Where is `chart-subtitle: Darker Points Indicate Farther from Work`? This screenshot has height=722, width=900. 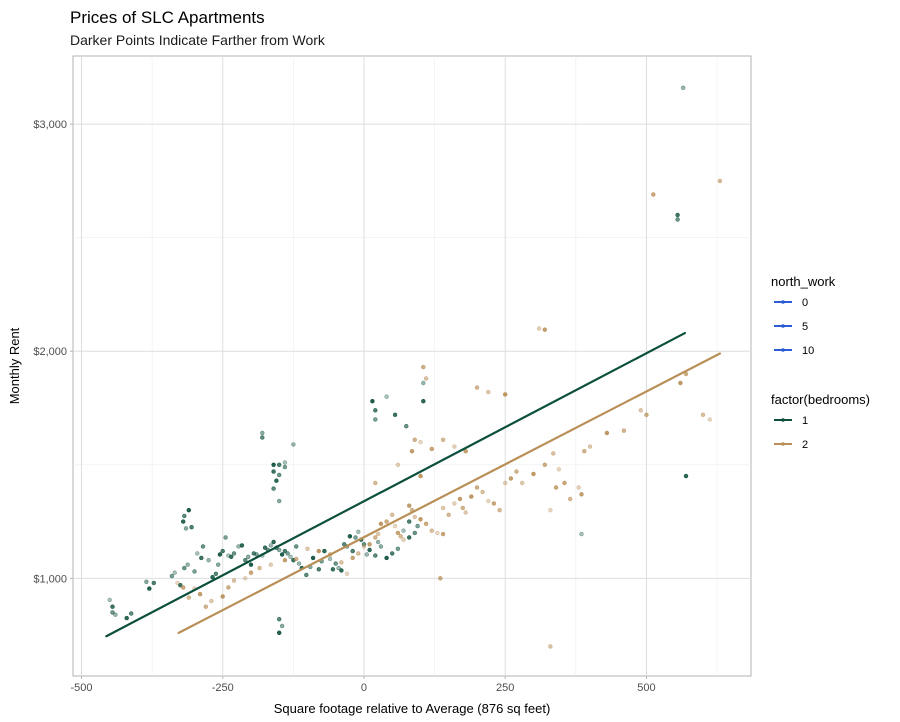 chart-subtitle: Darker Points Indicate Farther from Work is located at coordinates (198, 40).